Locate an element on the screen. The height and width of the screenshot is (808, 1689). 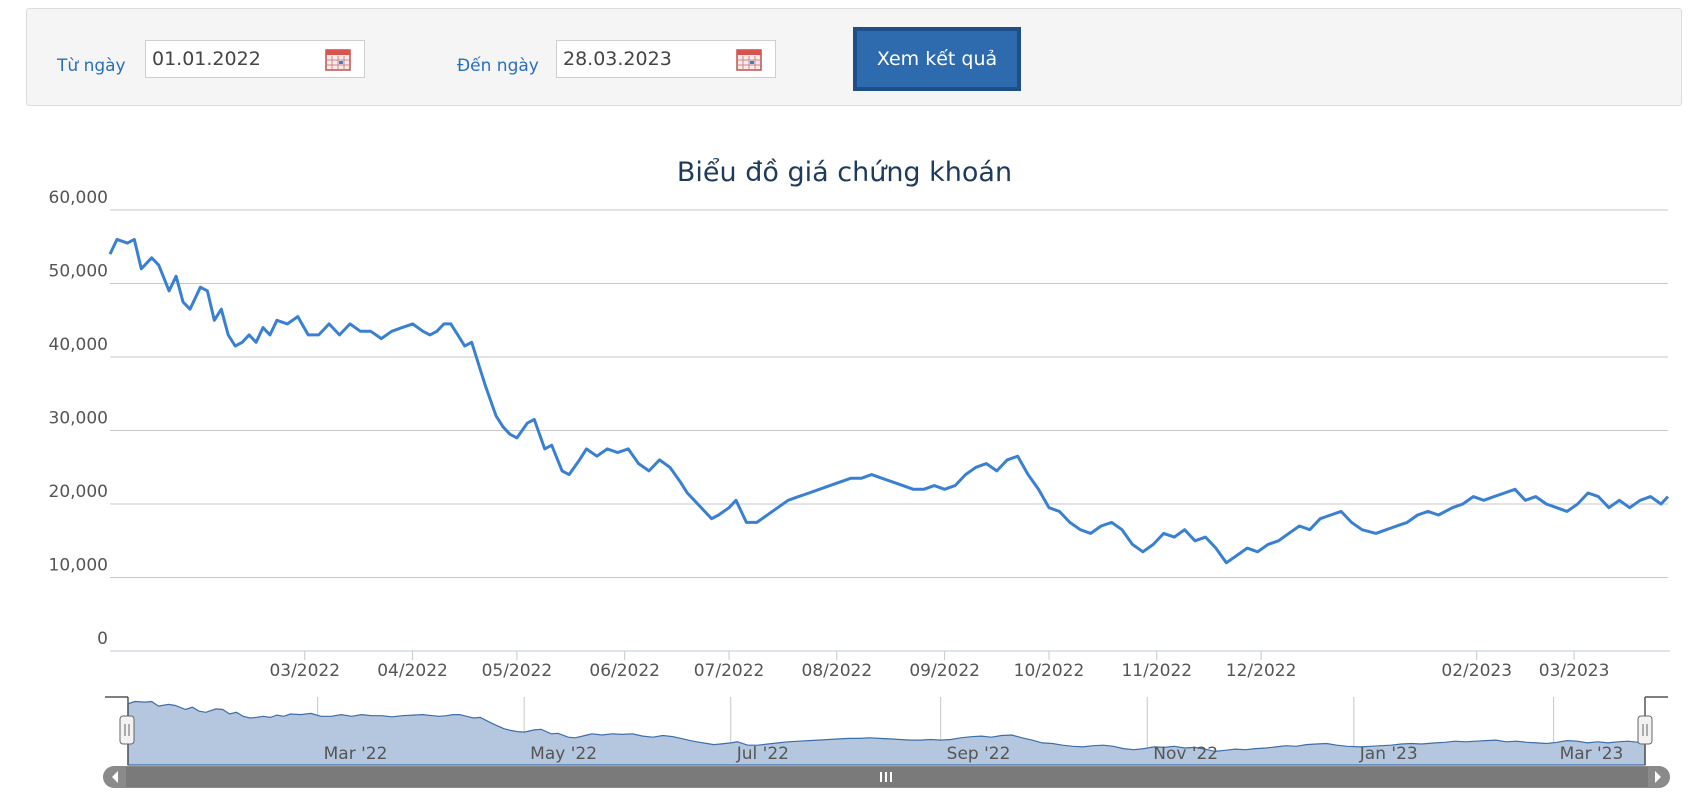
x-tick-label: 03/2022 is located at coordinates (304, 671).